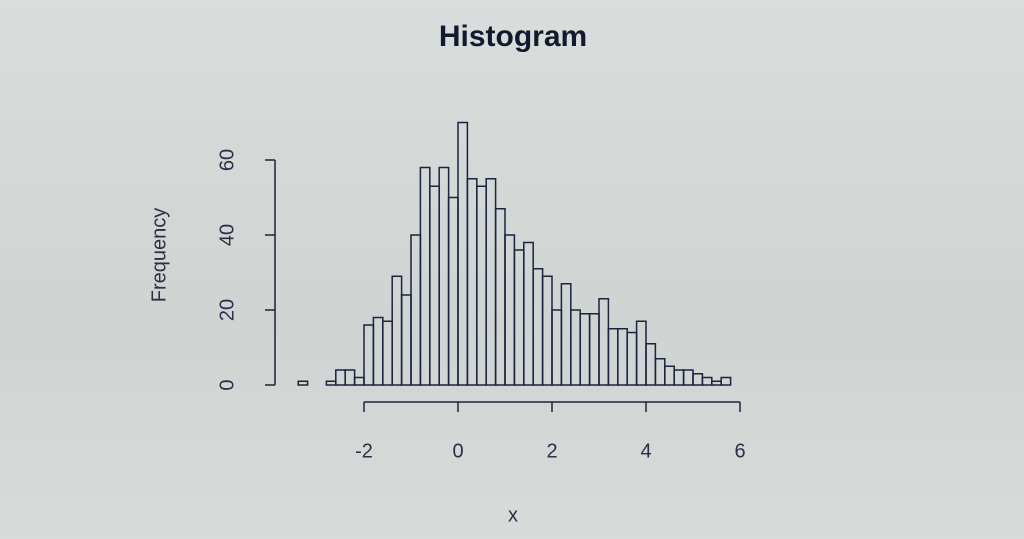  Describe the element at coordinates (551, 451) in the screenshot. I see `x-tick-label: 2` at that location.